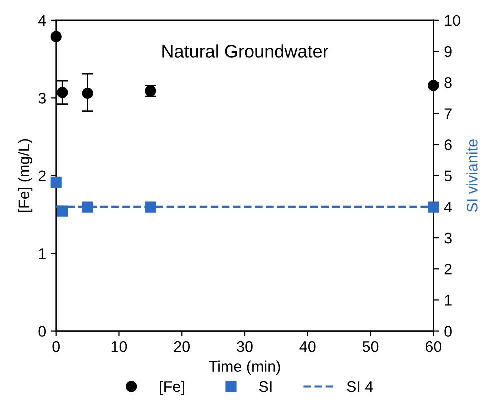  What do you see at coordinates (370, 346) in the screenshot?
I see `x-tick-label: 50` at bounding box center [370, 346].